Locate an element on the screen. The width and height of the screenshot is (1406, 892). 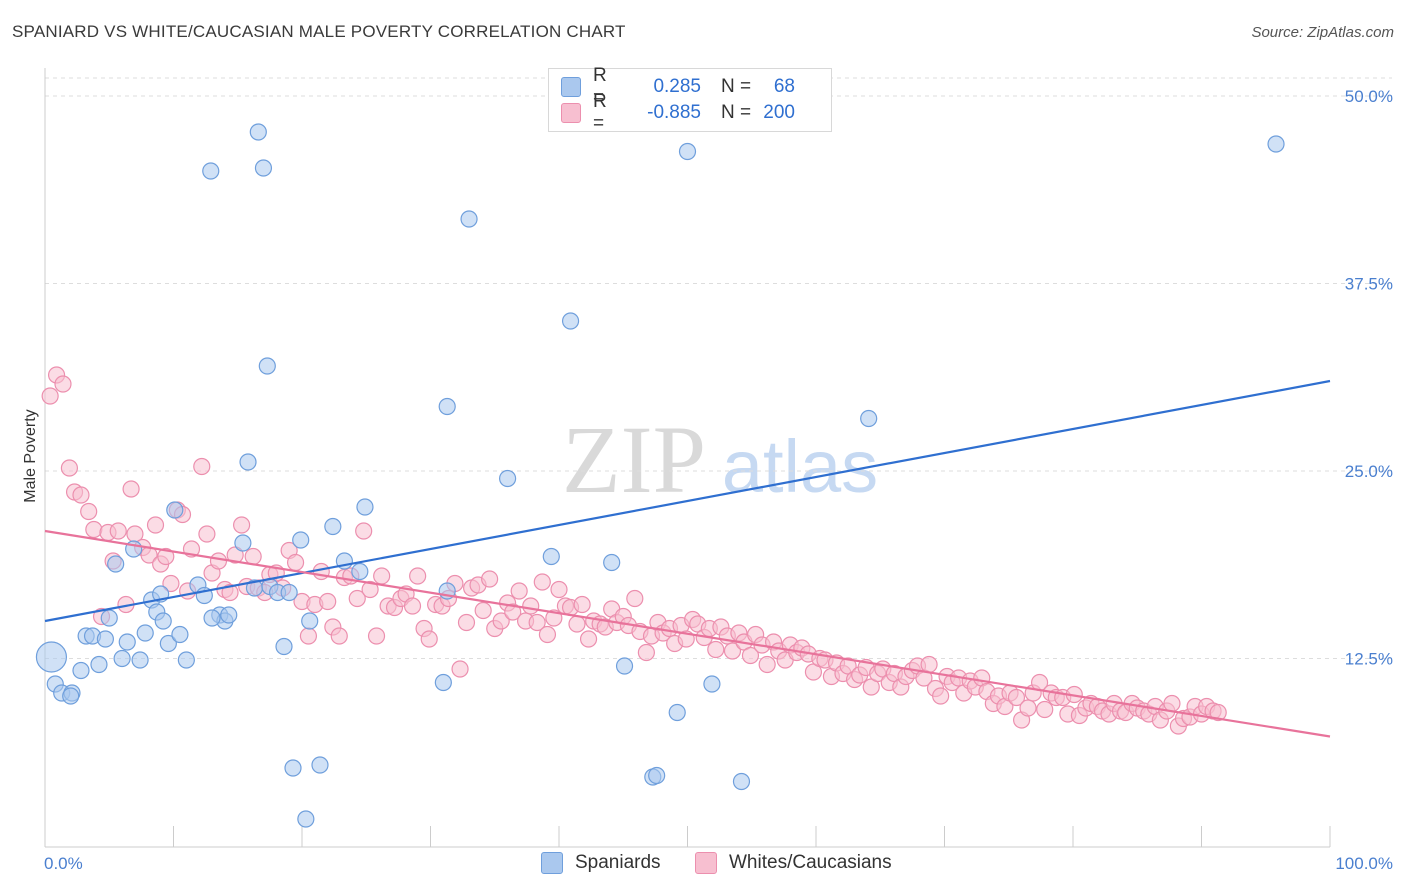
watermark-atlas: atlas is located at coordinates (800, 466).